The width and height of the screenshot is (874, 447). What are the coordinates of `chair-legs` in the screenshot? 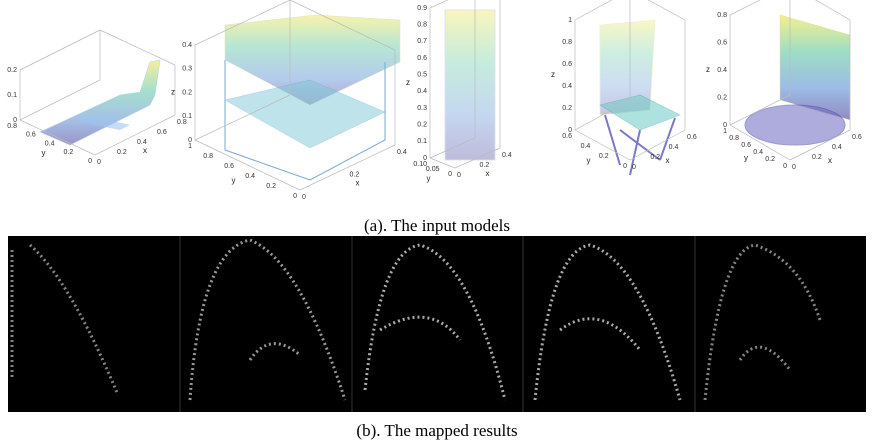 It's located at (640, 145).